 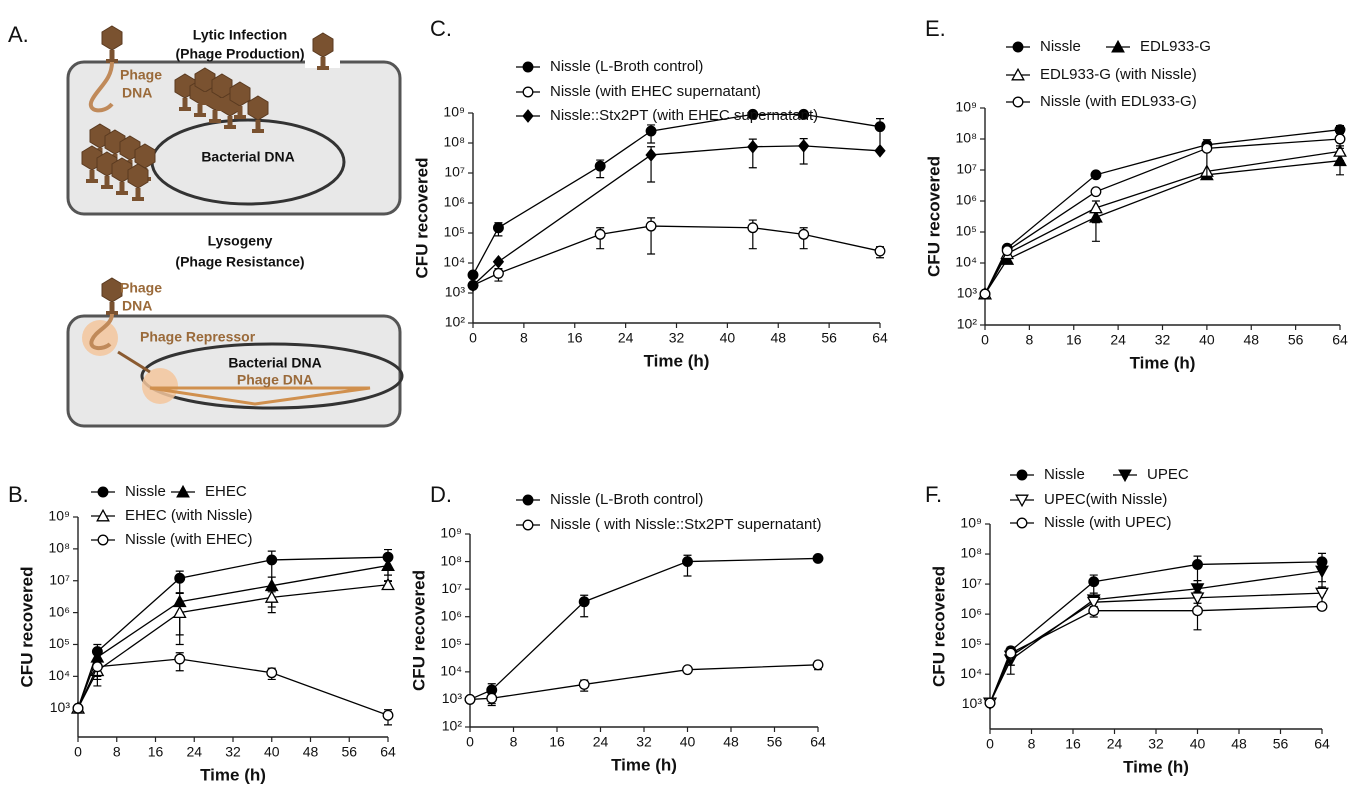 I want to click on legend-label: UPEC(with Nissle), so click(x=1105, y=499).